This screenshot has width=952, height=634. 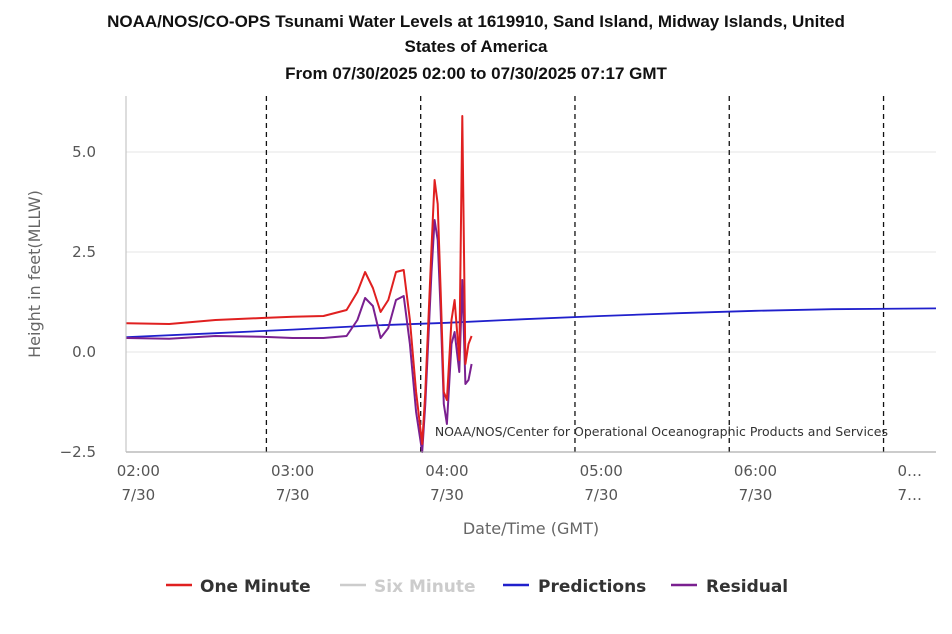 What do you see at coordinates (84, 352) in the screenshot?
I see `y-tick-label-2: 0.0` at bounding box center [84, 352].